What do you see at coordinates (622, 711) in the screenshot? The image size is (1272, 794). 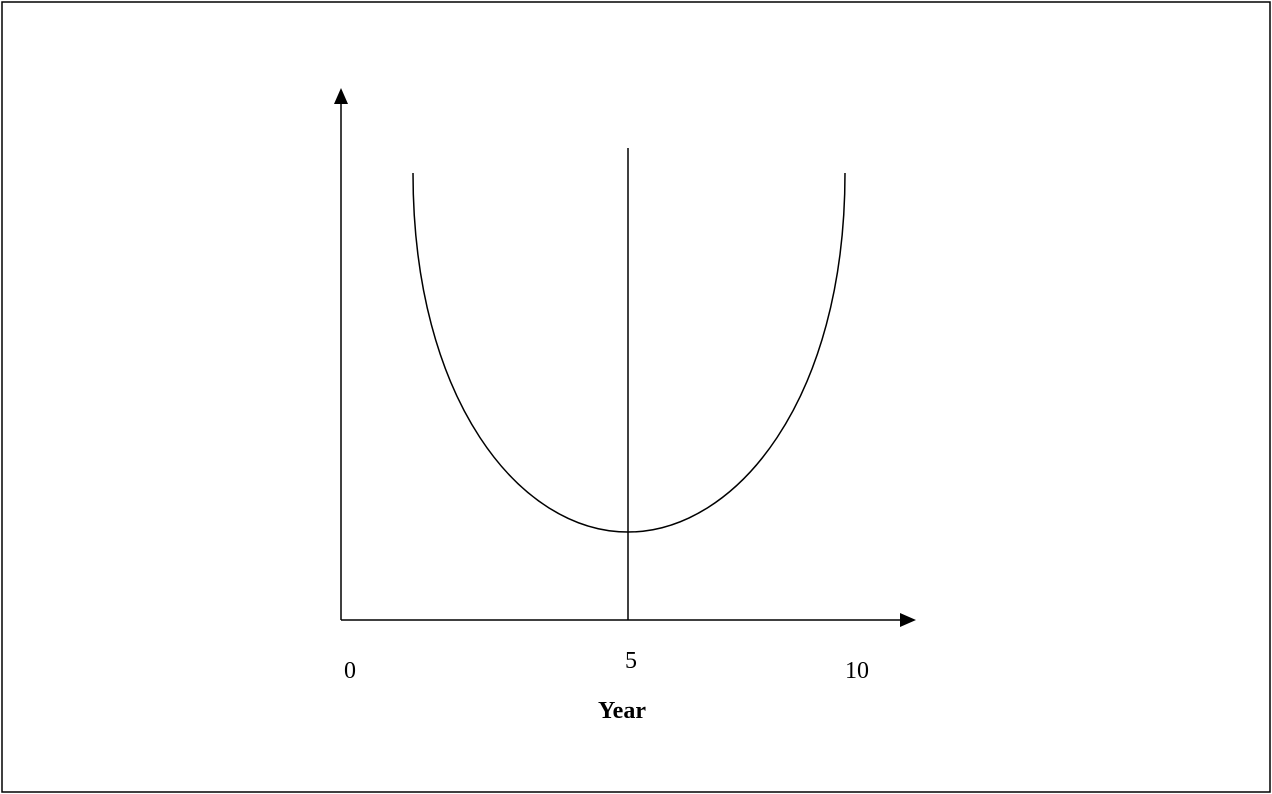 I see `axis-label: Year` at bounding box center [622, 711].